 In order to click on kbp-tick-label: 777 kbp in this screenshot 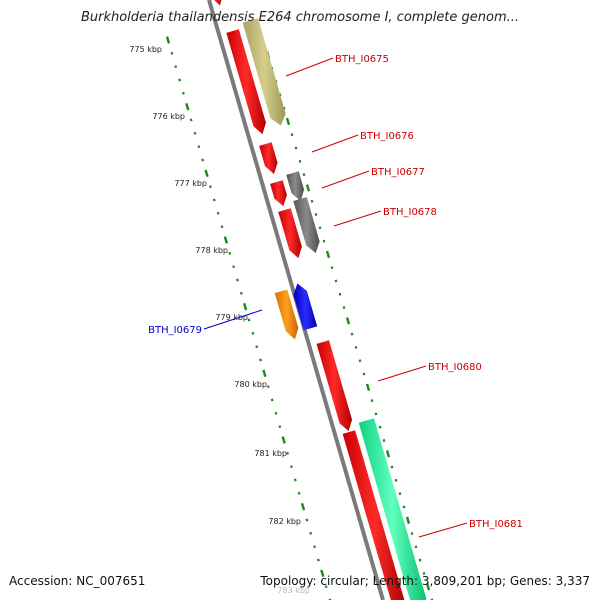, I will do `click(190, 183)`.